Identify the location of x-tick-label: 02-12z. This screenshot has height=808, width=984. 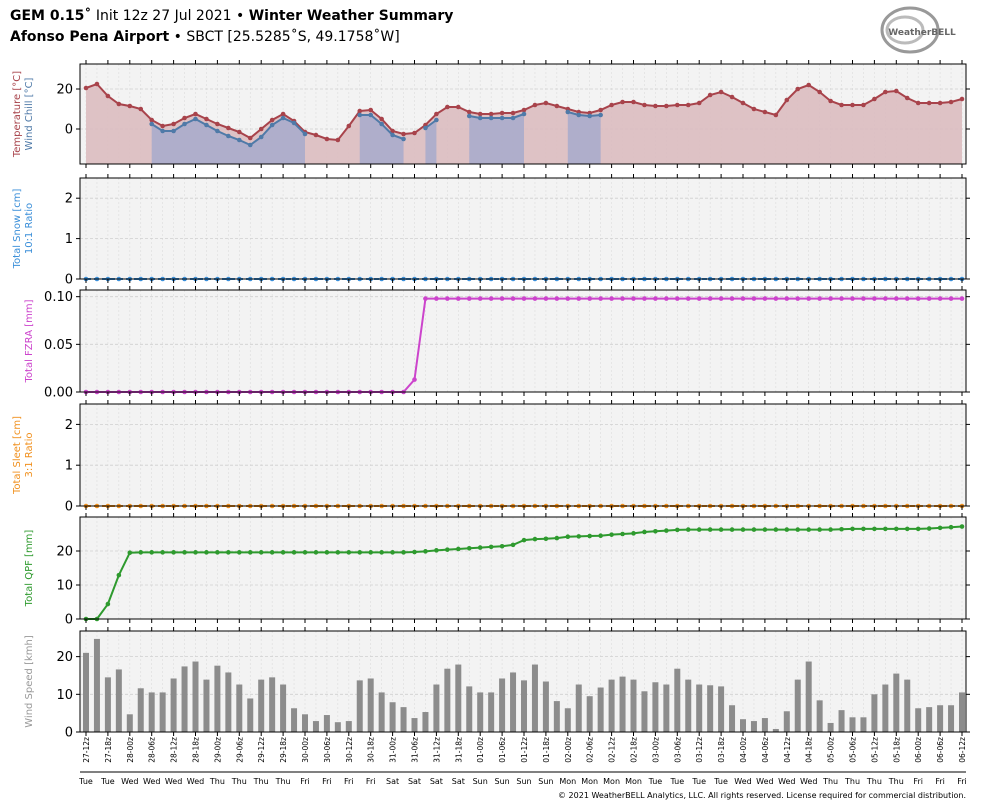
(612, 750).